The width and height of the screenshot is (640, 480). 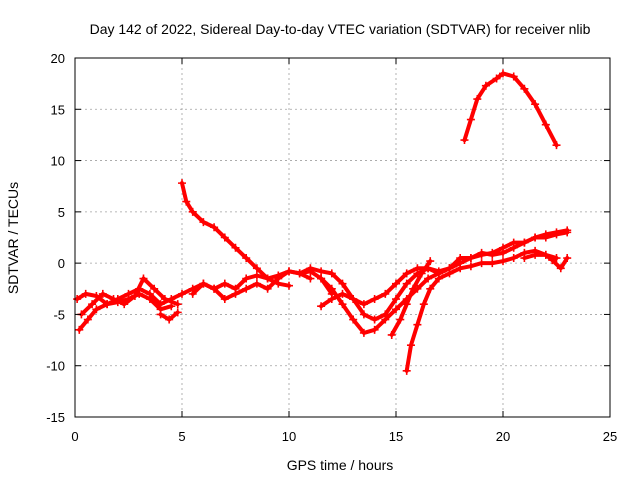 What do you see at coordinates (396, 436) in the screenshot?
I see `x-tick-label: 15` at bounding box center [396, 436].